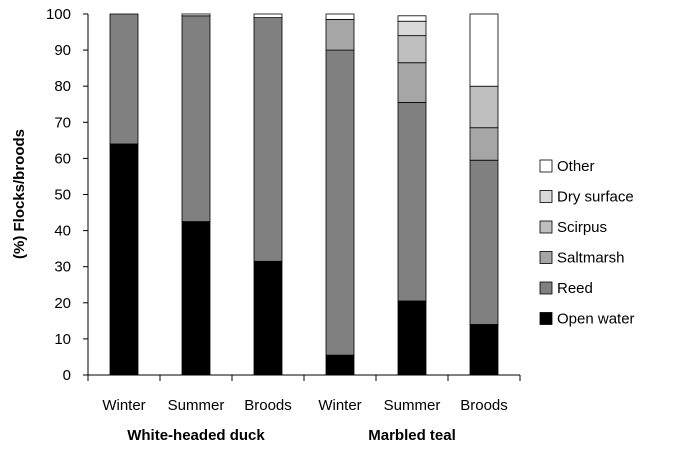 The height and width of the screenshot is (449, 676). Describe the element at coordinates (62, 122) in the screenshot. I see `y-tick-label: 70` at that location.